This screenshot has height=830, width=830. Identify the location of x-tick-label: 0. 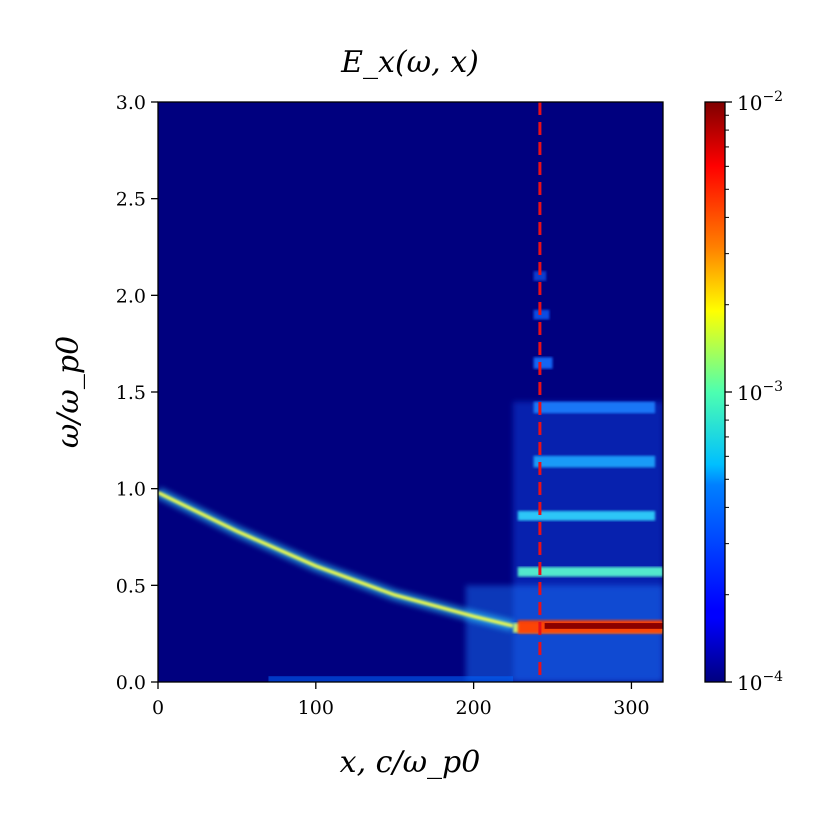
(158, 708).